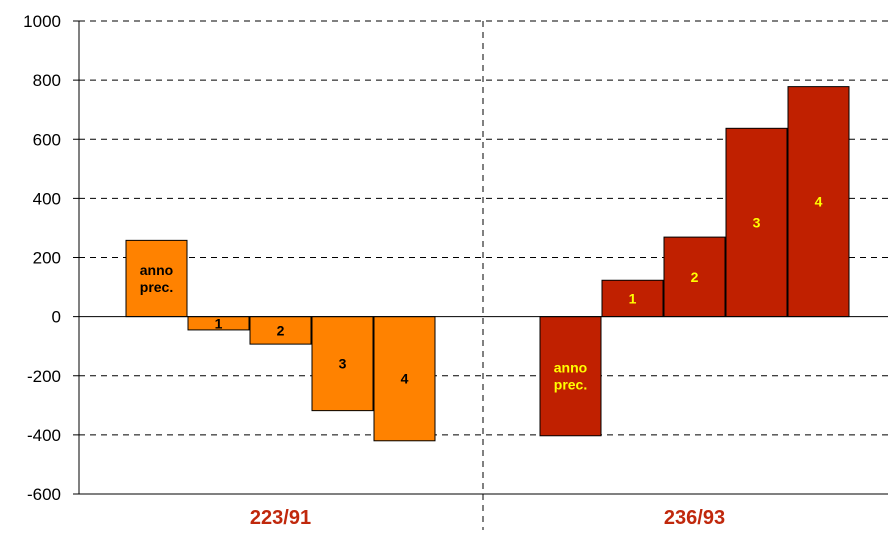 This screenshot has width=890, height=535. Describe the element at coordinates (694, 518) in the screenshot. I see `group-label: 236/93` at that location.